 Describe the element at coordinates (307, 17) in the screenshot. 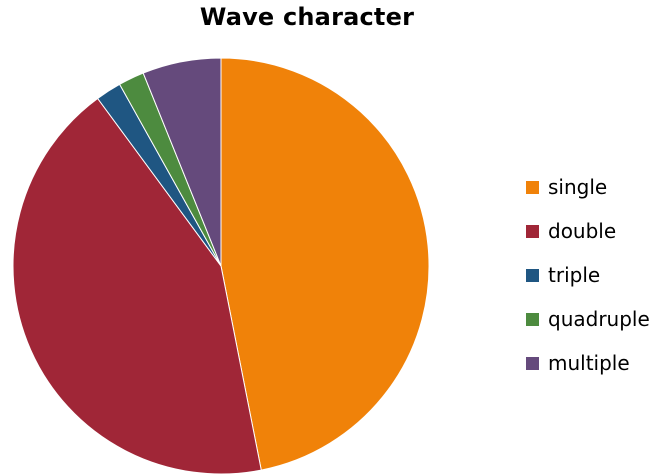

I see `chart-title: Wave character` at that location.